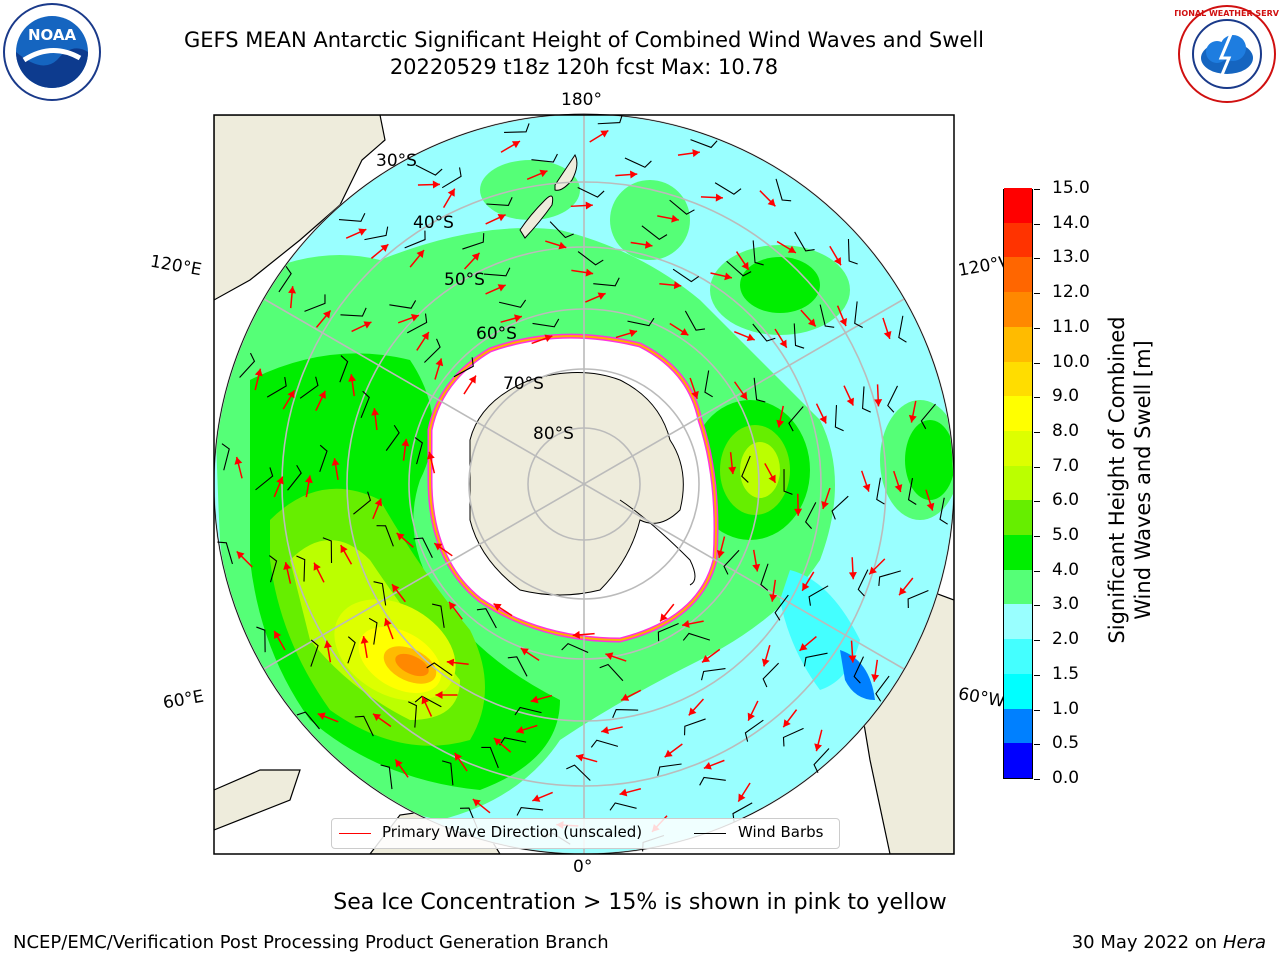 The width and height of the screenshot is (1280, 960). Describe the element at coordinates (536, 217) in the screenshot. I see `new-zealand-land` at that location.